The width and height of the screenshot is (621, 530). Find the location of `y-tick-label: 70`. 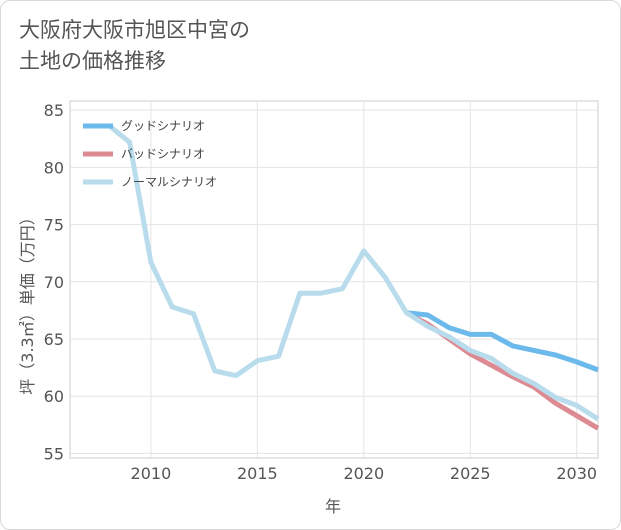

y-tick-label: 70 is located at coordinates (54, 282).